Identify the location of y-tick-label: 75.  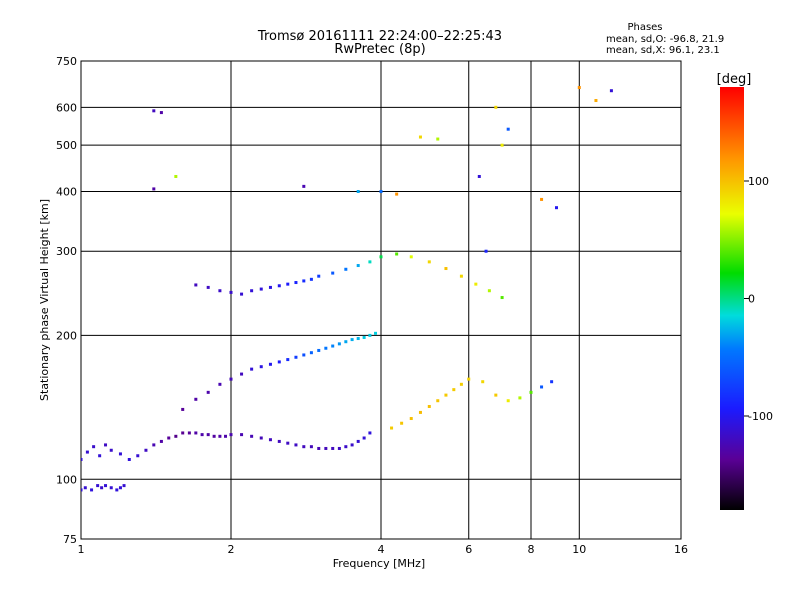
(70, 539).